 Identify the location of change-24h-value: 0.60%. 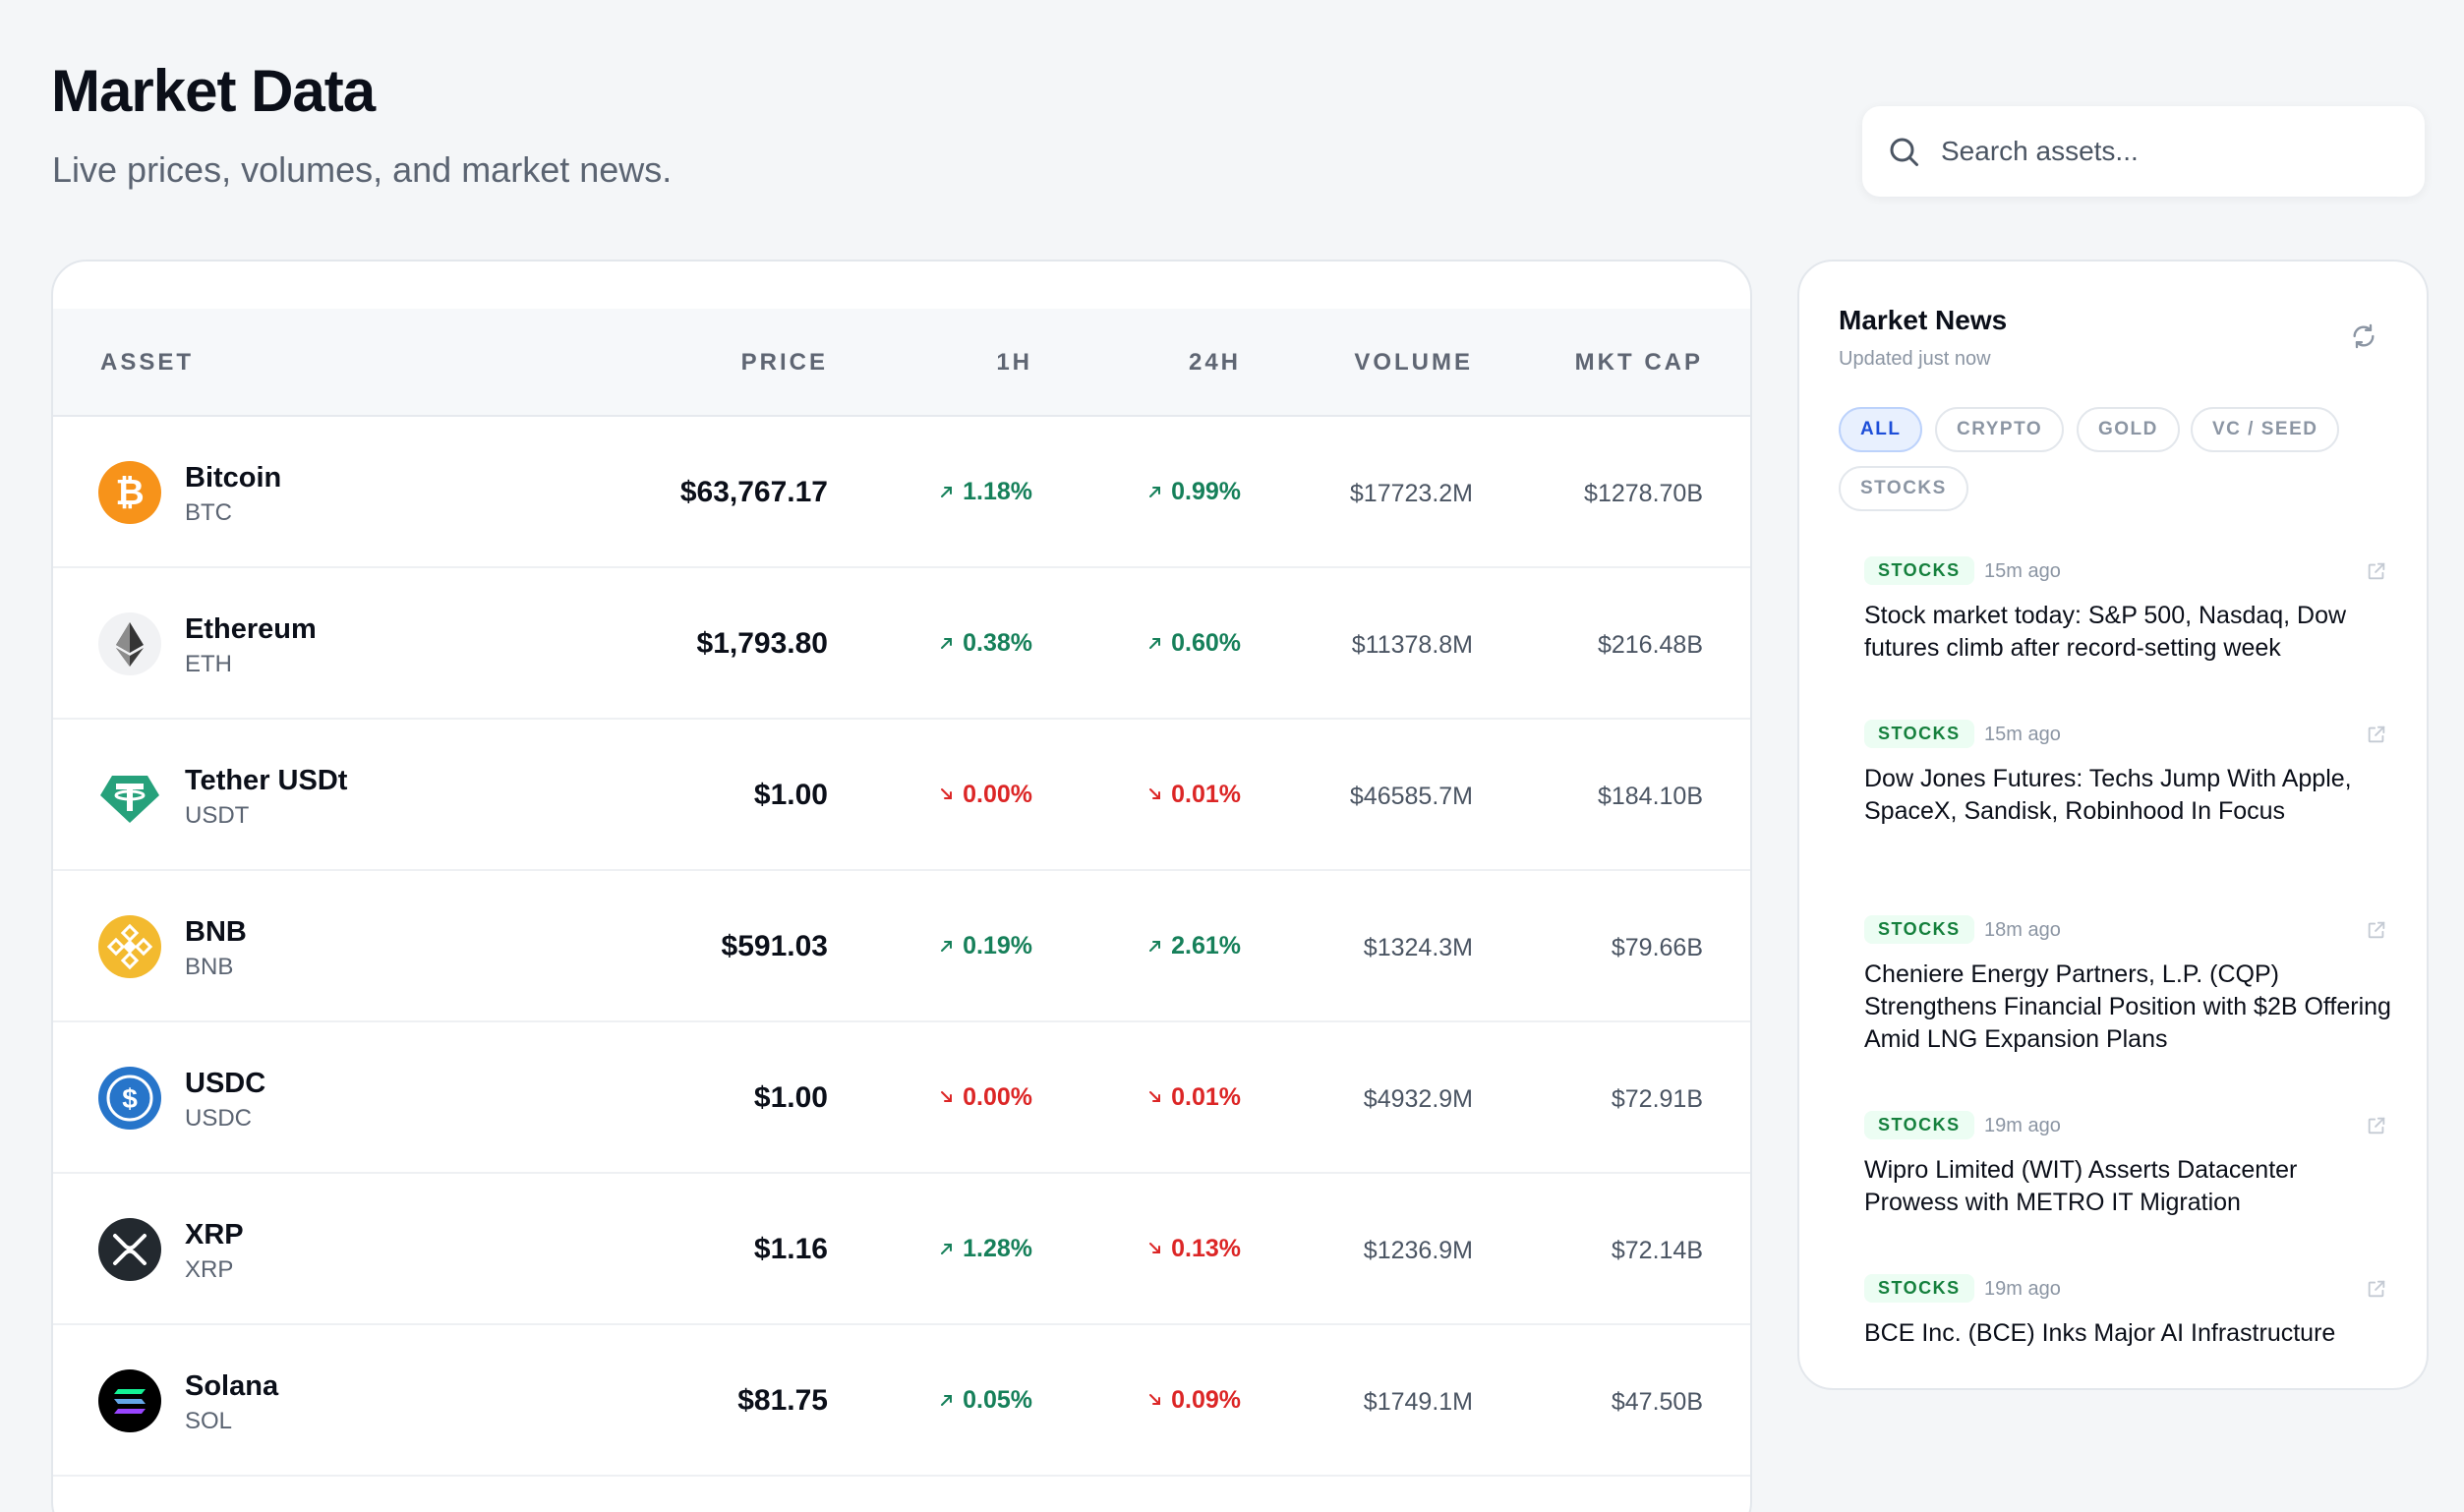
(1206, 643).